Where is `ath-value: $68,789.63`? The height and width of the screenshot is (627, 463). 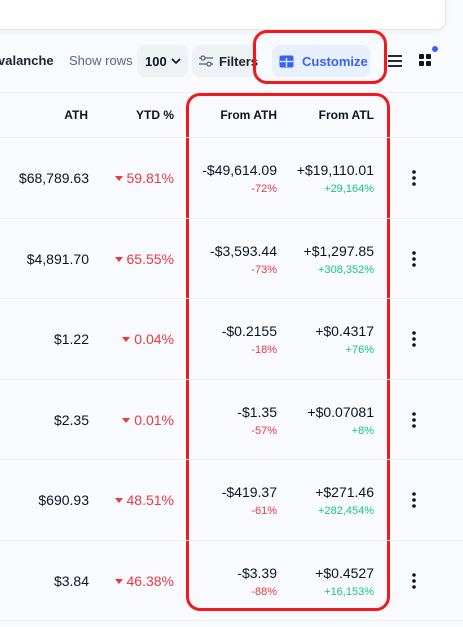 ath-value: $68,789.63 is located at coordinates (53, 178).